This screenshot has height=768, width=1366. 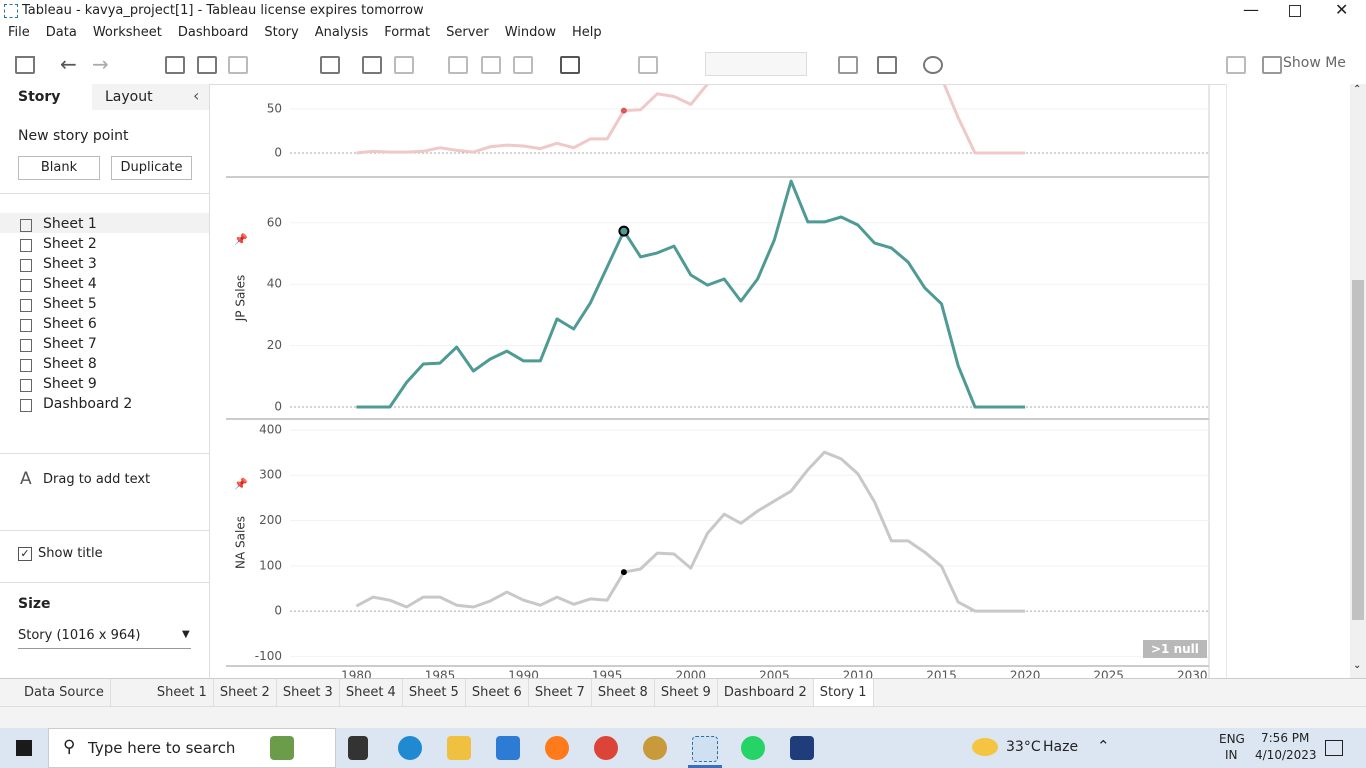 What do you see at coordinates (686, 693) in the screenshot?
I see `sheet-tab: Sheet 9` at bounding box center [686, 693].